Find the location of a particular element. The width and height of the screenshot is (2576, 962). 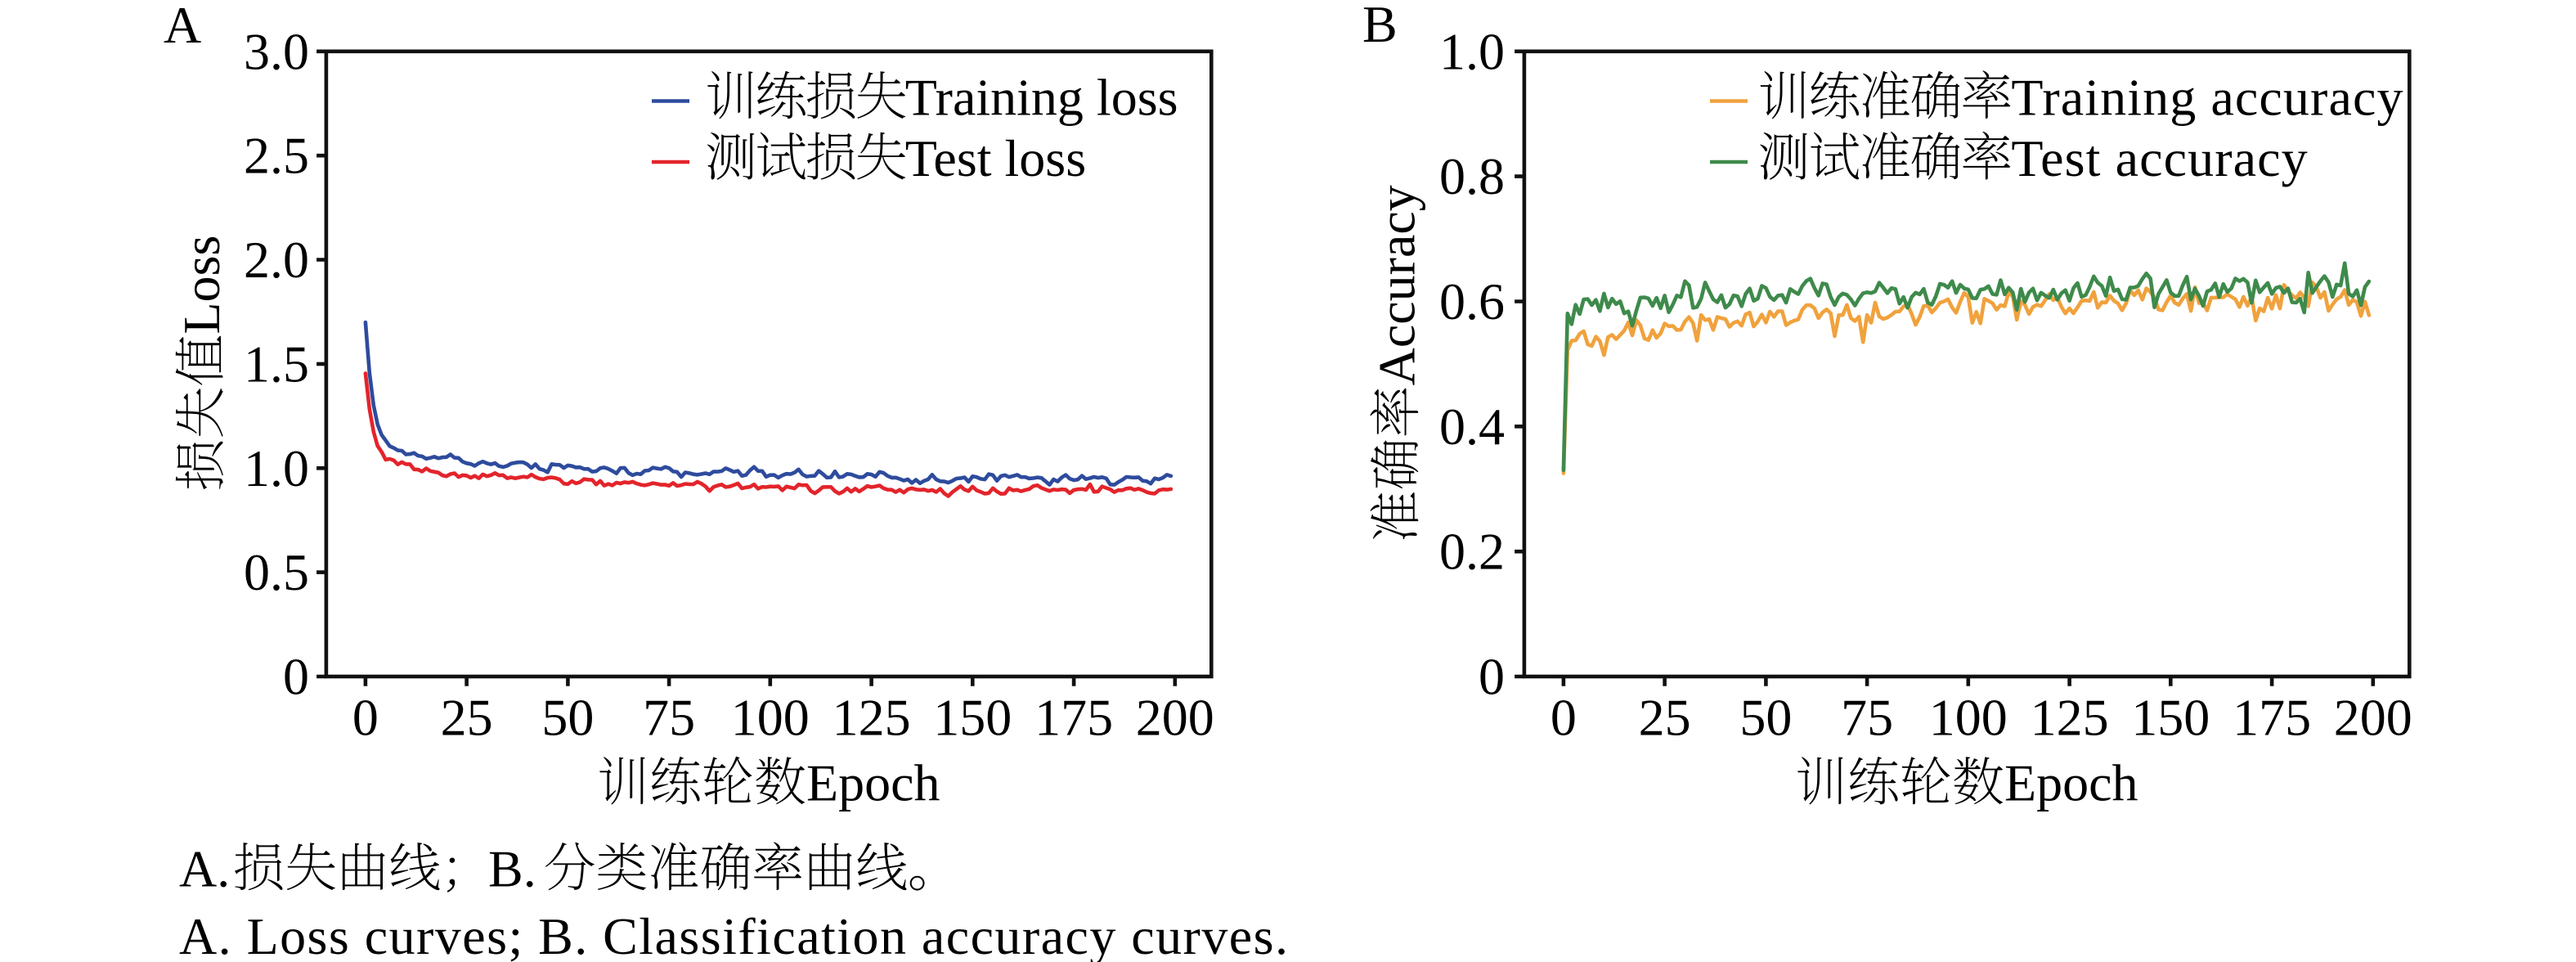

svg-text: 1.5 is located at coordinates (276, 364).